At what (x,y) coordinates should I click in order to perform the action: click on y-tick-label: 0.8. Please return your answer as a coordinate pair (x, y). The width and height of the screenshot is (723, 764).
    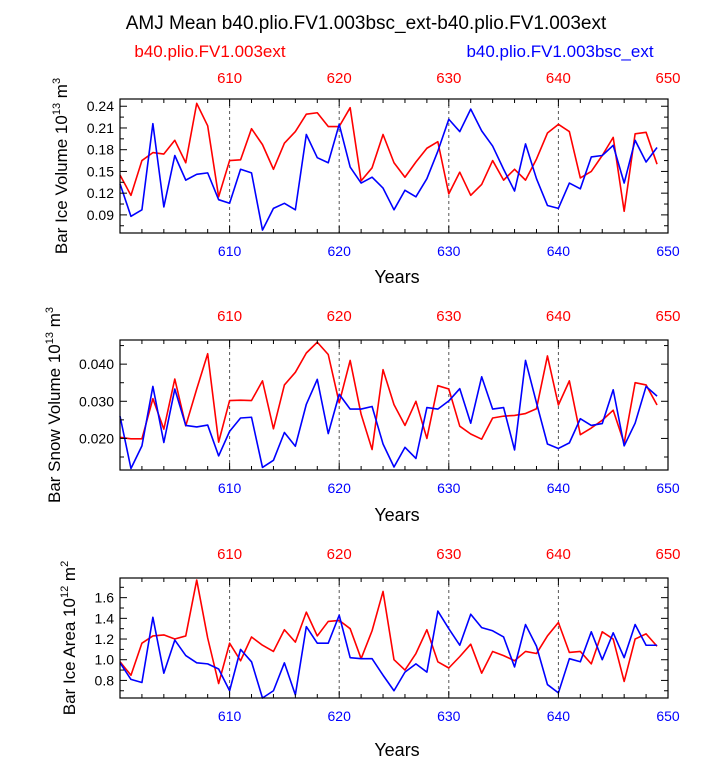
    Looking at the image, I should click on (105, 680).